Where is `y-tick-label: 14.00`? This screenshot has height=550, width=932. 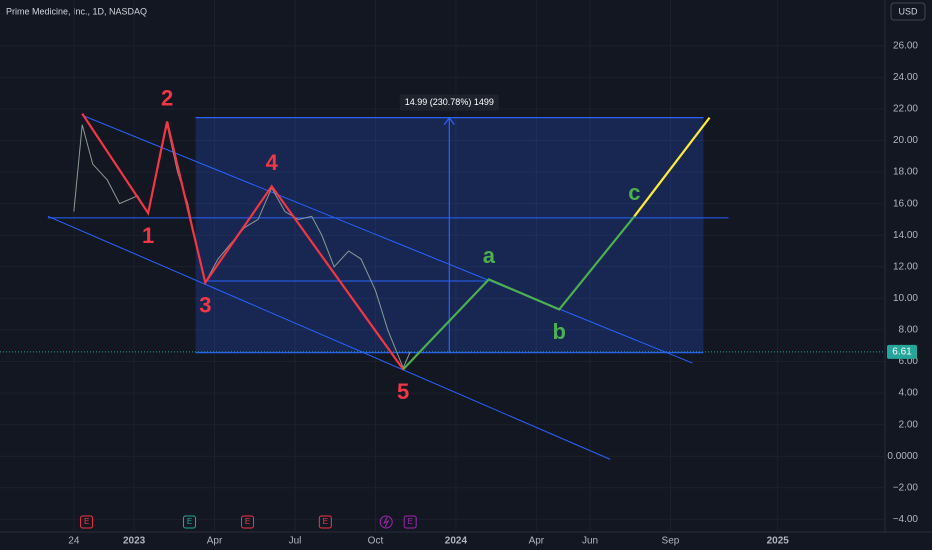
y-tick-label: 14.00 is located at coordinates (905, 235).